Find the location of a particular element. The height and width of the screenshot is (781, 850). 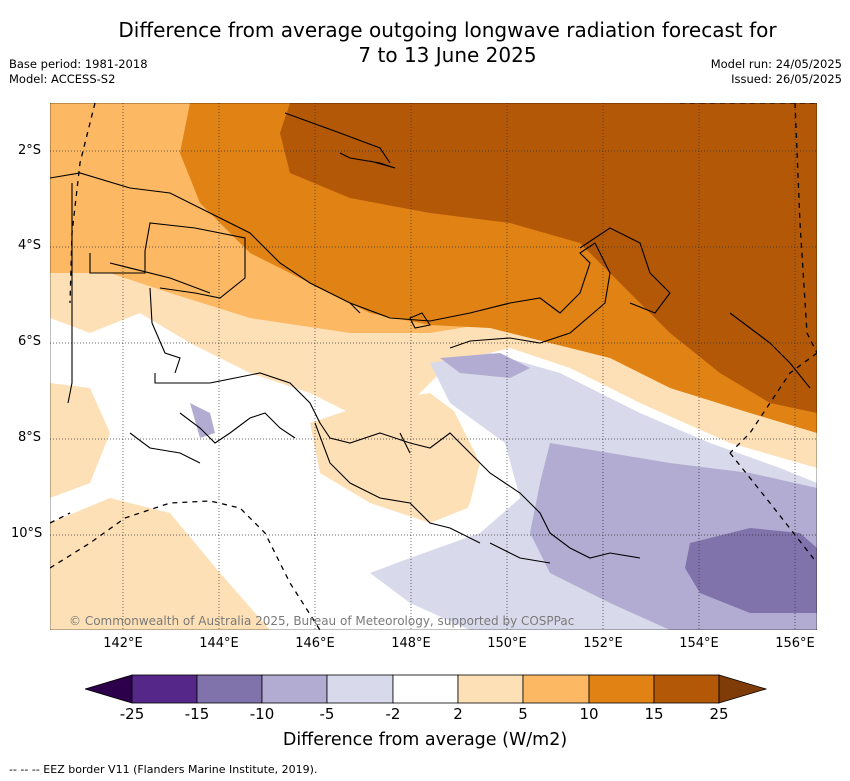

colorbar-extend-high is located at coordinates (742, 689).